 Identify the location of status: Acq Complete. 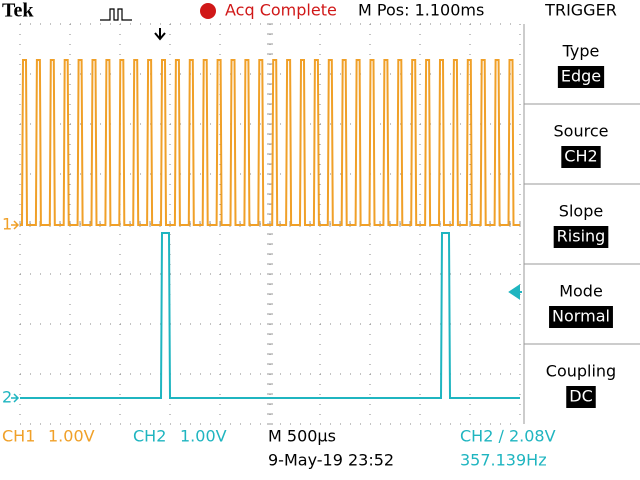
(281, 10).